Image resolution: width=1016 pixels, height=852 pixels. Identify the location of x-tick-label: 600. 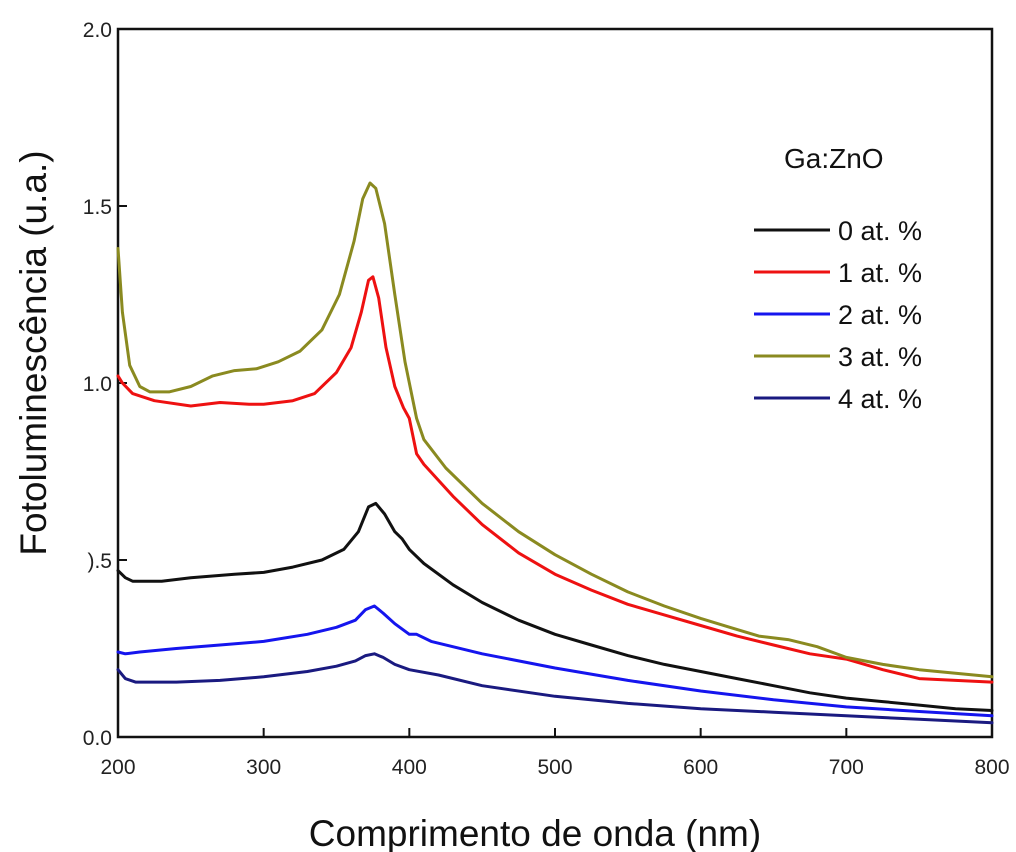
(700, 767).